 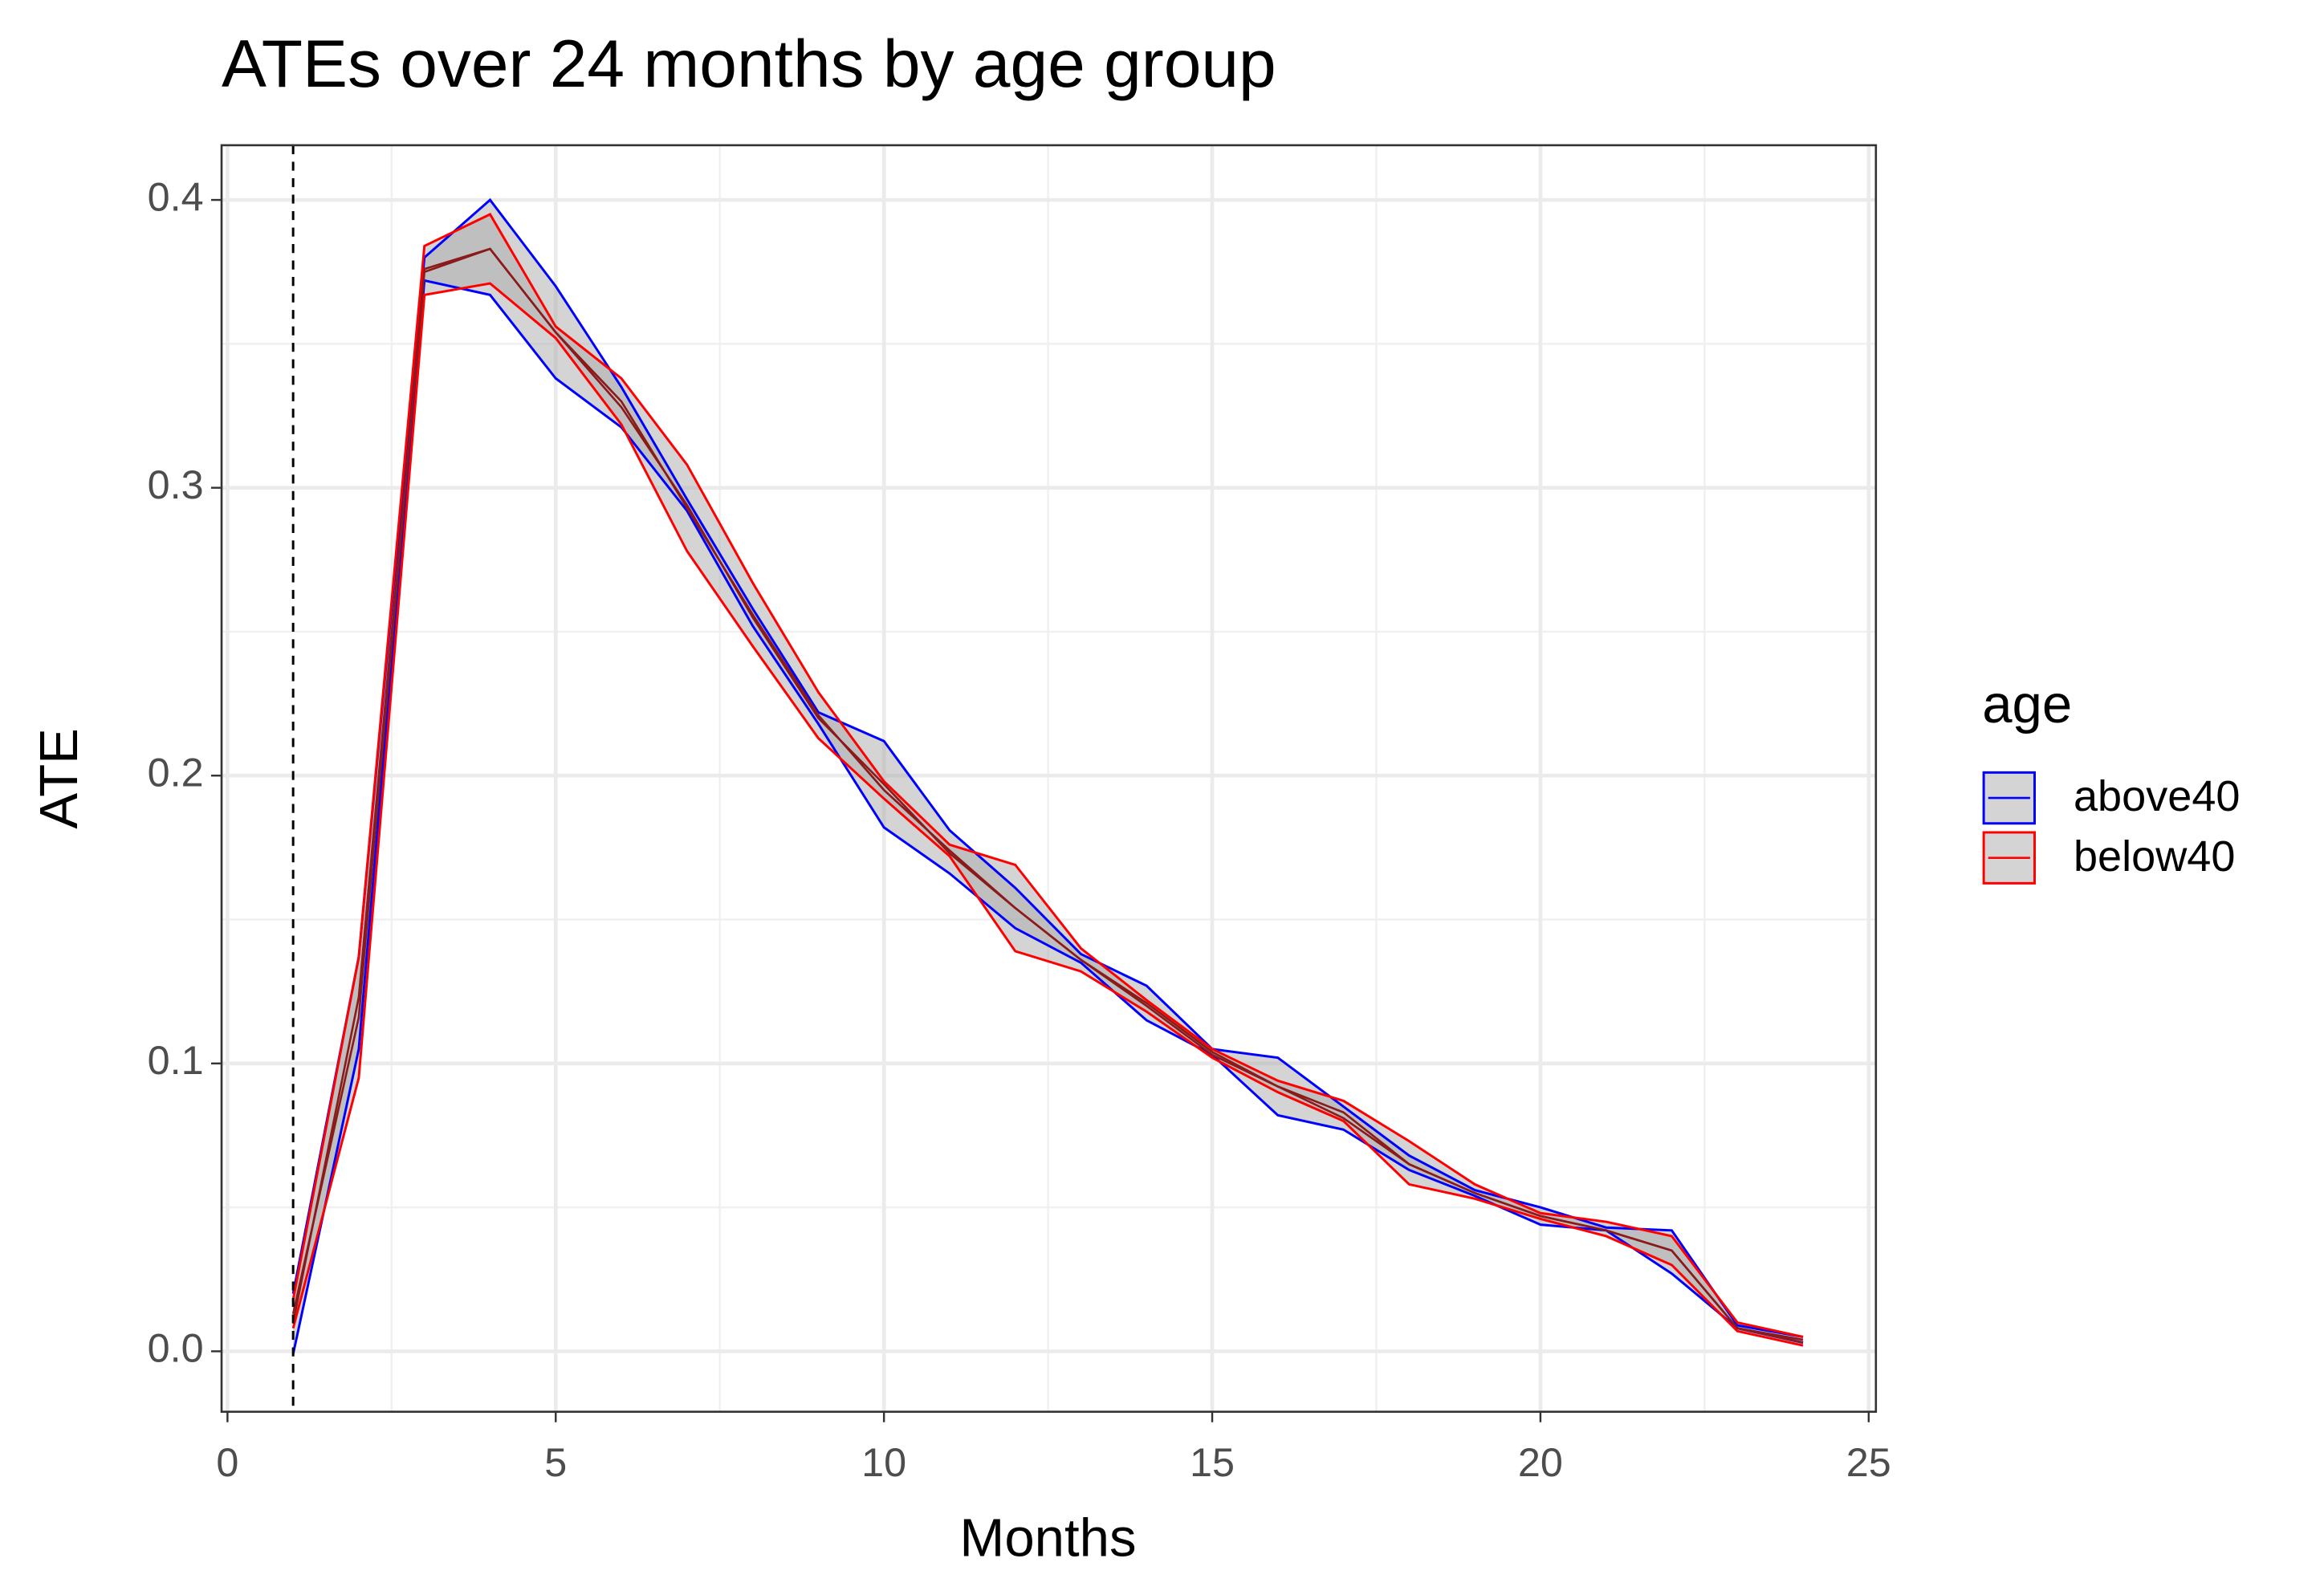 What do you see at coordinates (176, 1060) in the screenshot?
I see `y-tick-label: 0.1` at bounding box center [176, 1060].